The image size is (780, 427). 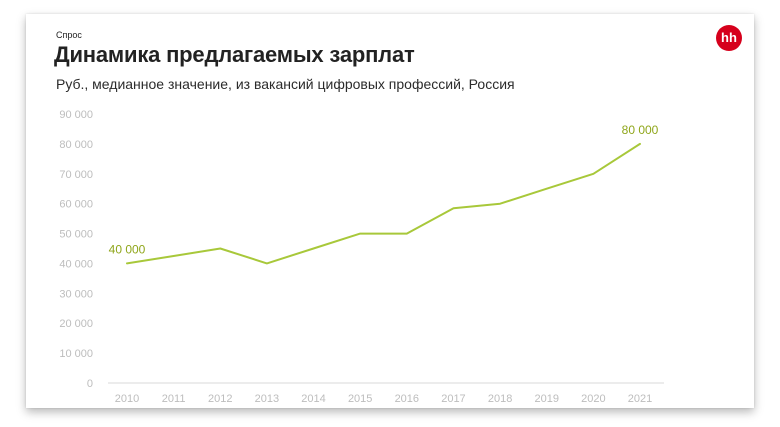 I want to click on y-tick-label: 80 000, so click(x=76, y=145).